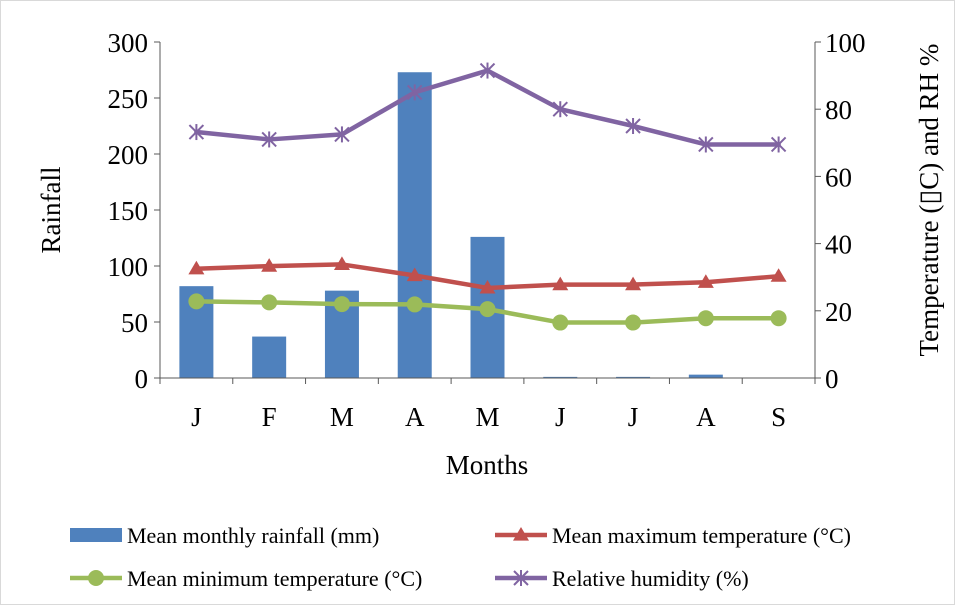 The image size is (955, 605). I want to click on left-tick-label: 100, so click(128, 267).